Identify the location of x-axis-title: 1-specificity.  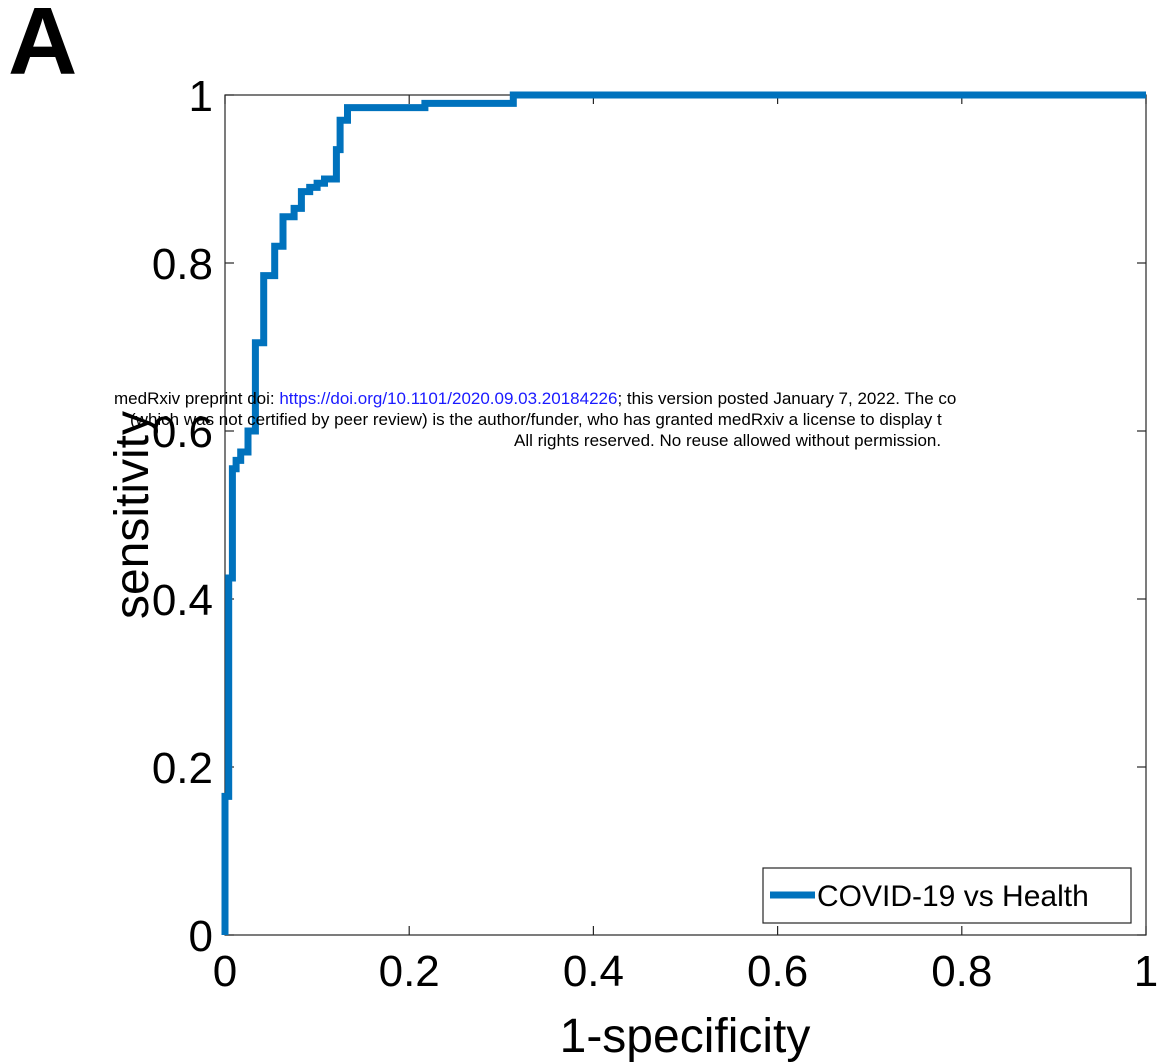
(685, 1036).